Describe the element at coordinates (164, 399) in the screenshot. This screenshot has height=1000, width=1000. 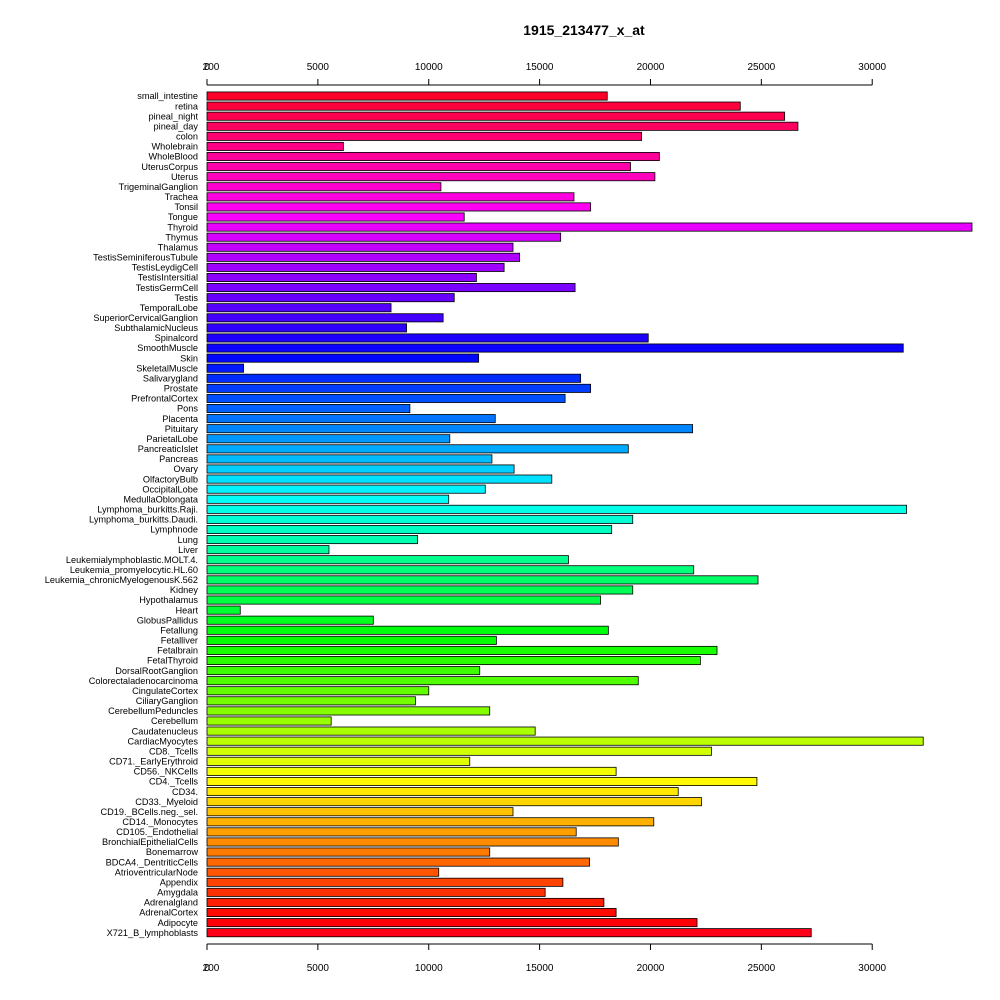
I see `category-label: PrefrontalCortex` at that location.